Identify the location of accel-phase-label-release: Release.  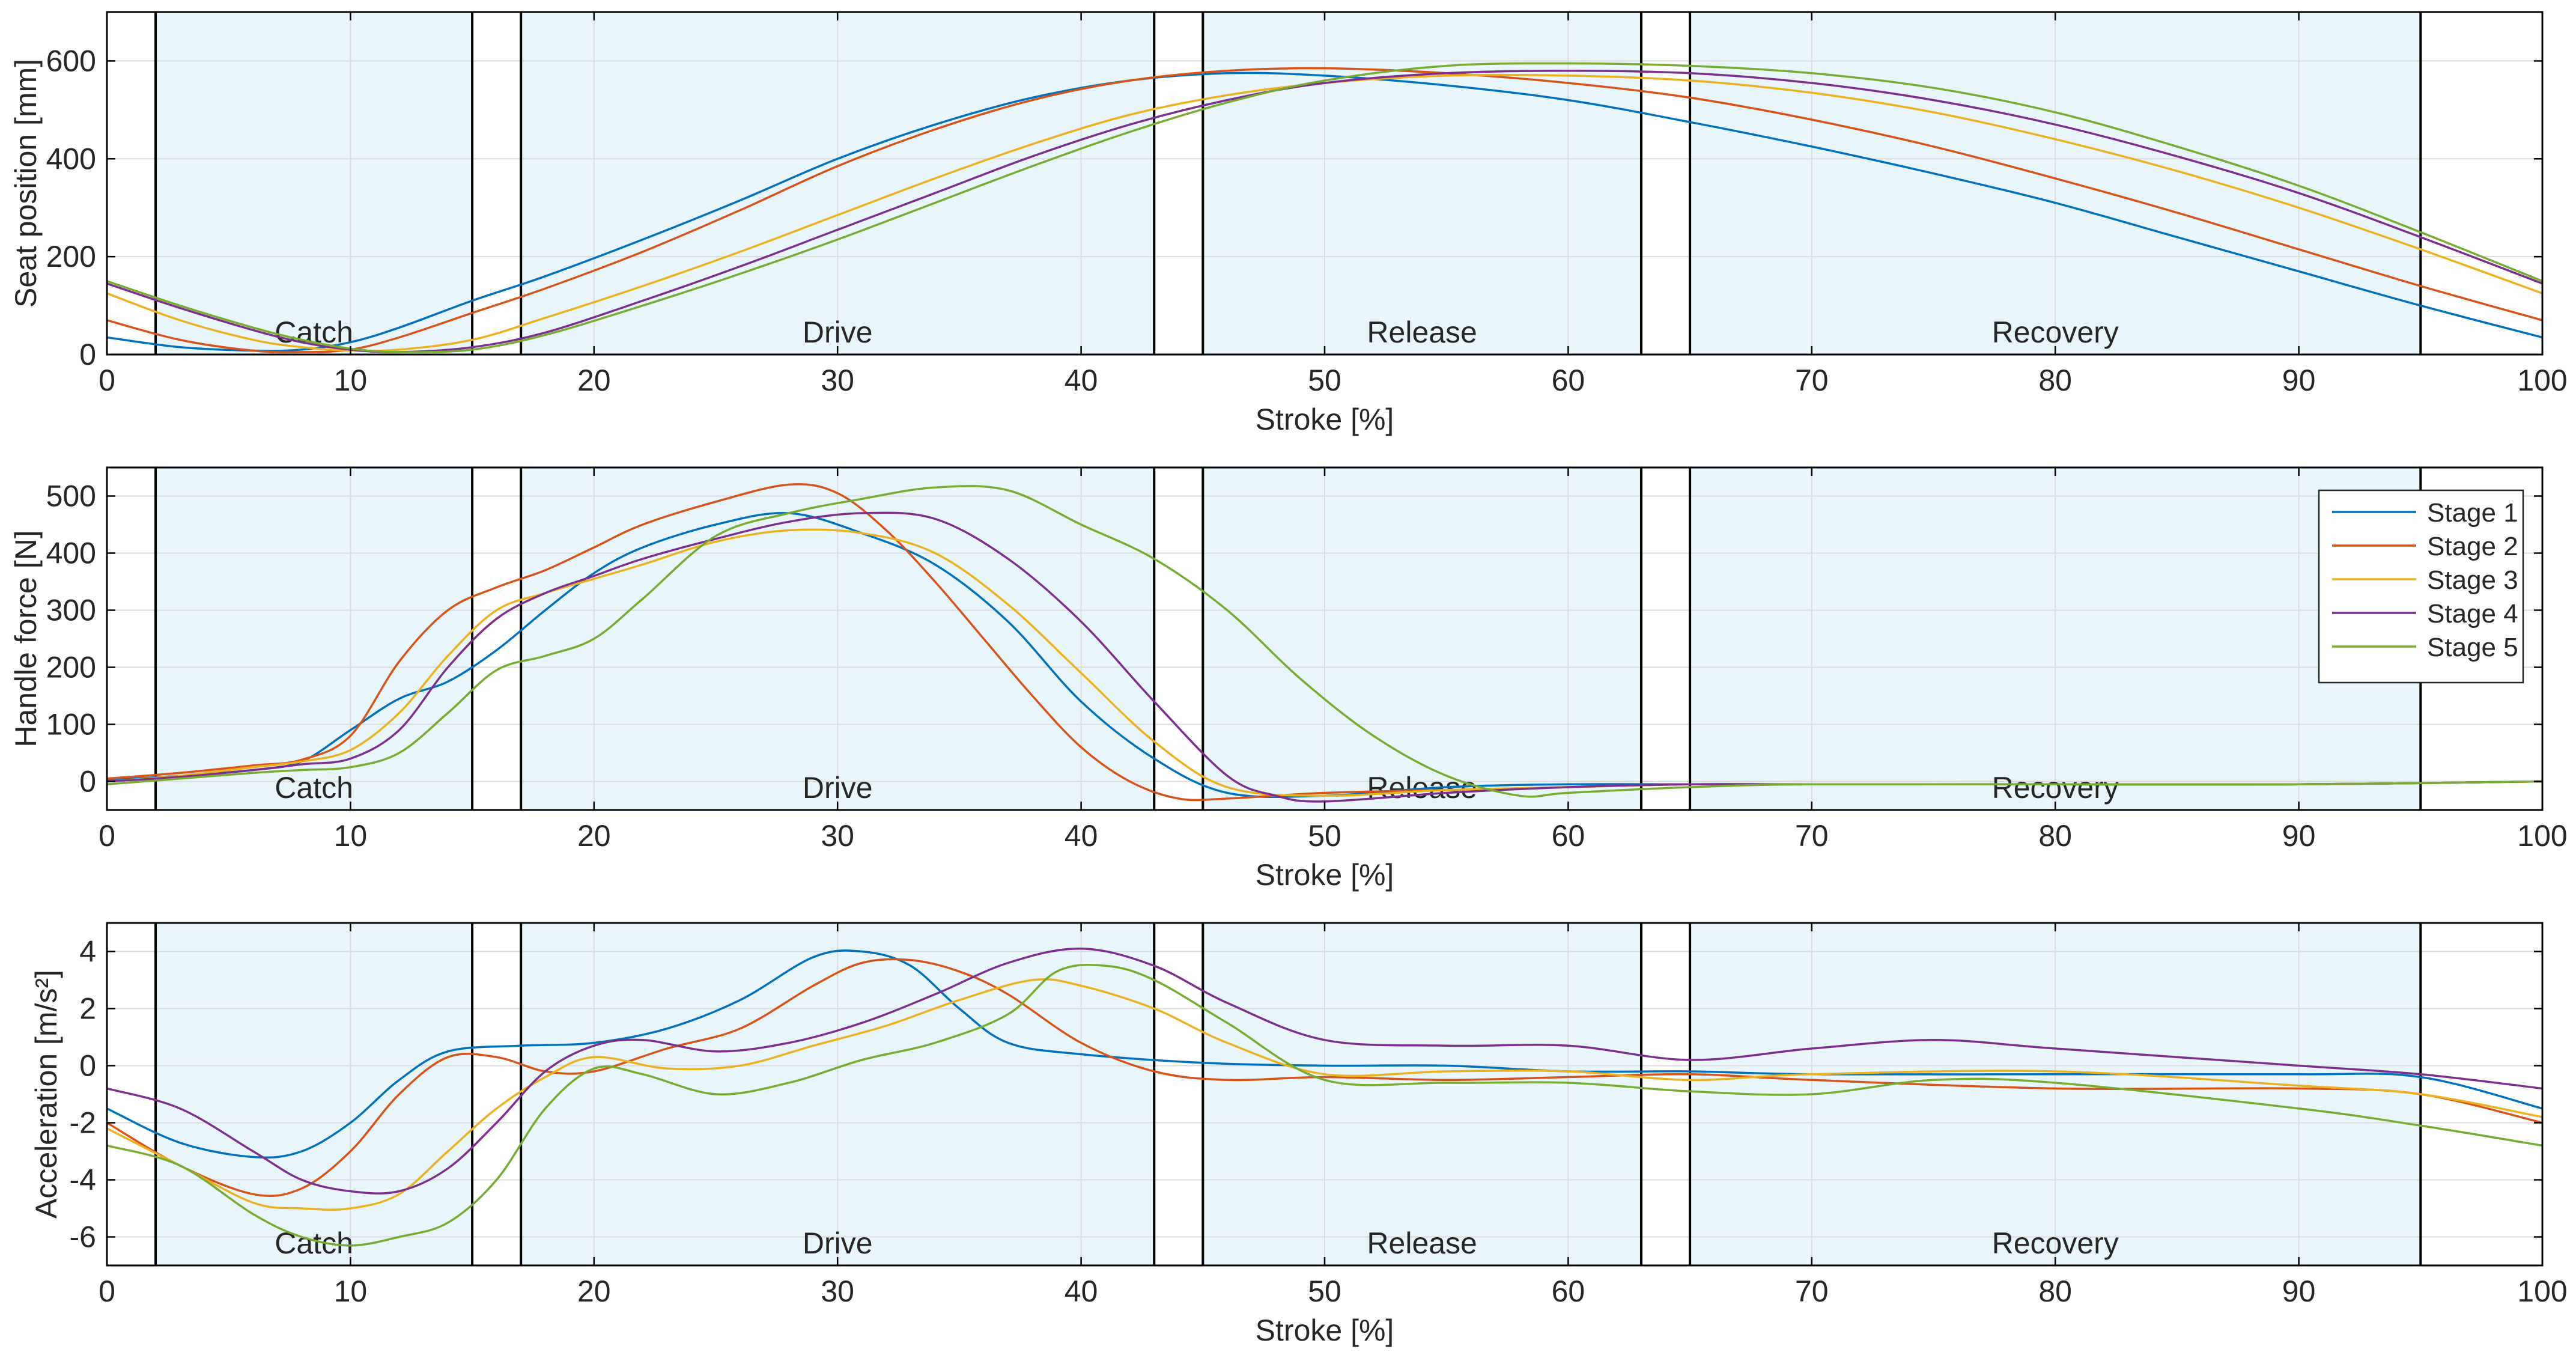
(1422, 1243).